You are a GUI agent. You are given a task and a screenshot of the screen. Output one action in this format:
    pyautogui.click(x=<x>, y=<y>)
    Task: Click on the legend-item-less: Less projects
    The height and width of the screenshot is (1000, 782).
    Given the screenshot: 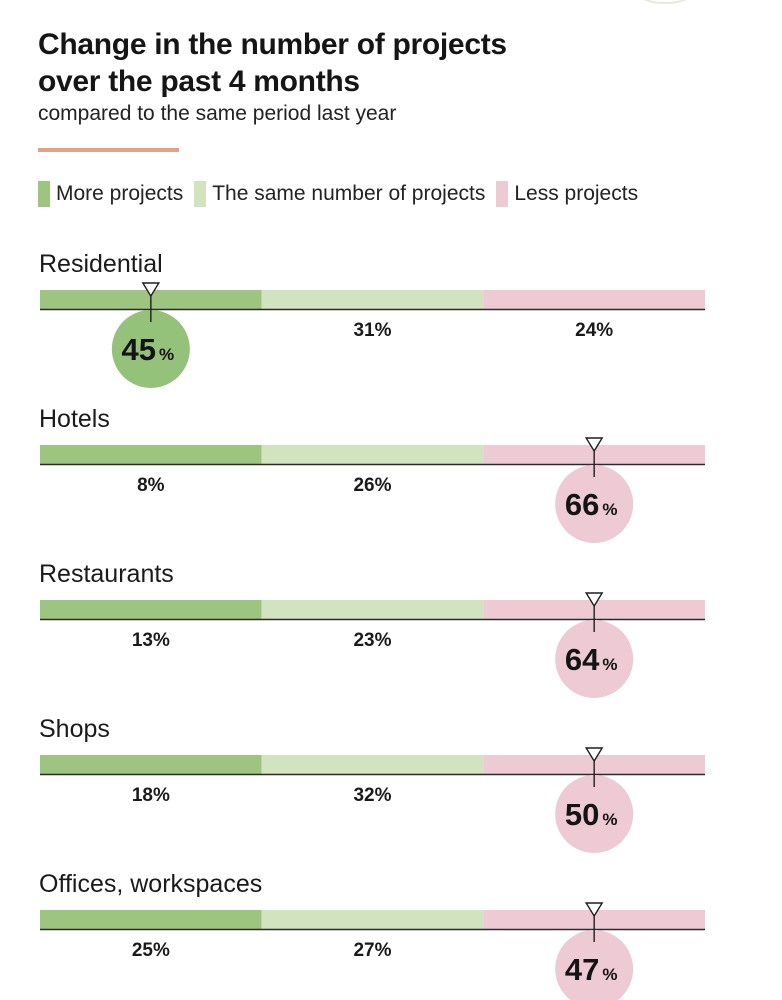 What is the action you would take?
    pyautogui.click(x=567, y=194)
    